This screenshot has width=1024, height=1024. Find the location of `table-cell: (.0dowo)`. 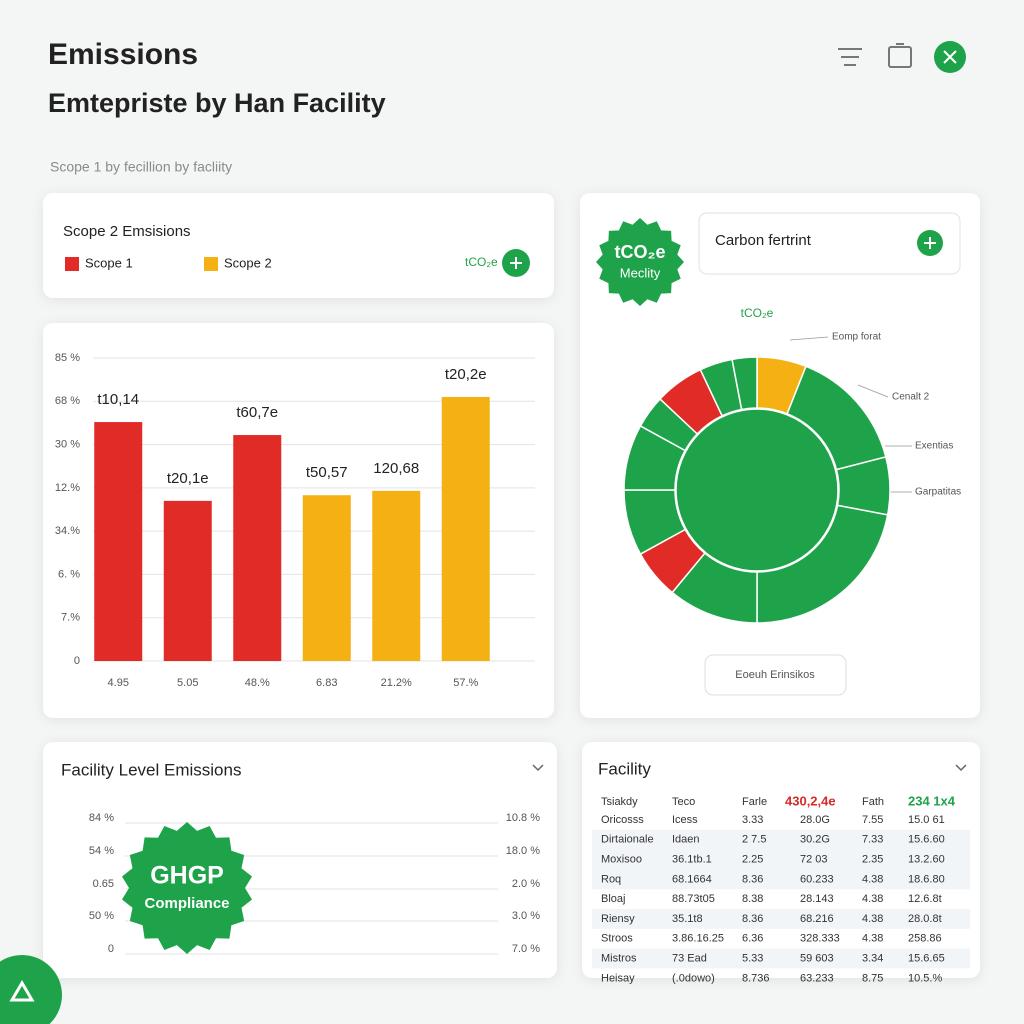

table-cell: (.0dowo) is located at coordinates (693, 978).